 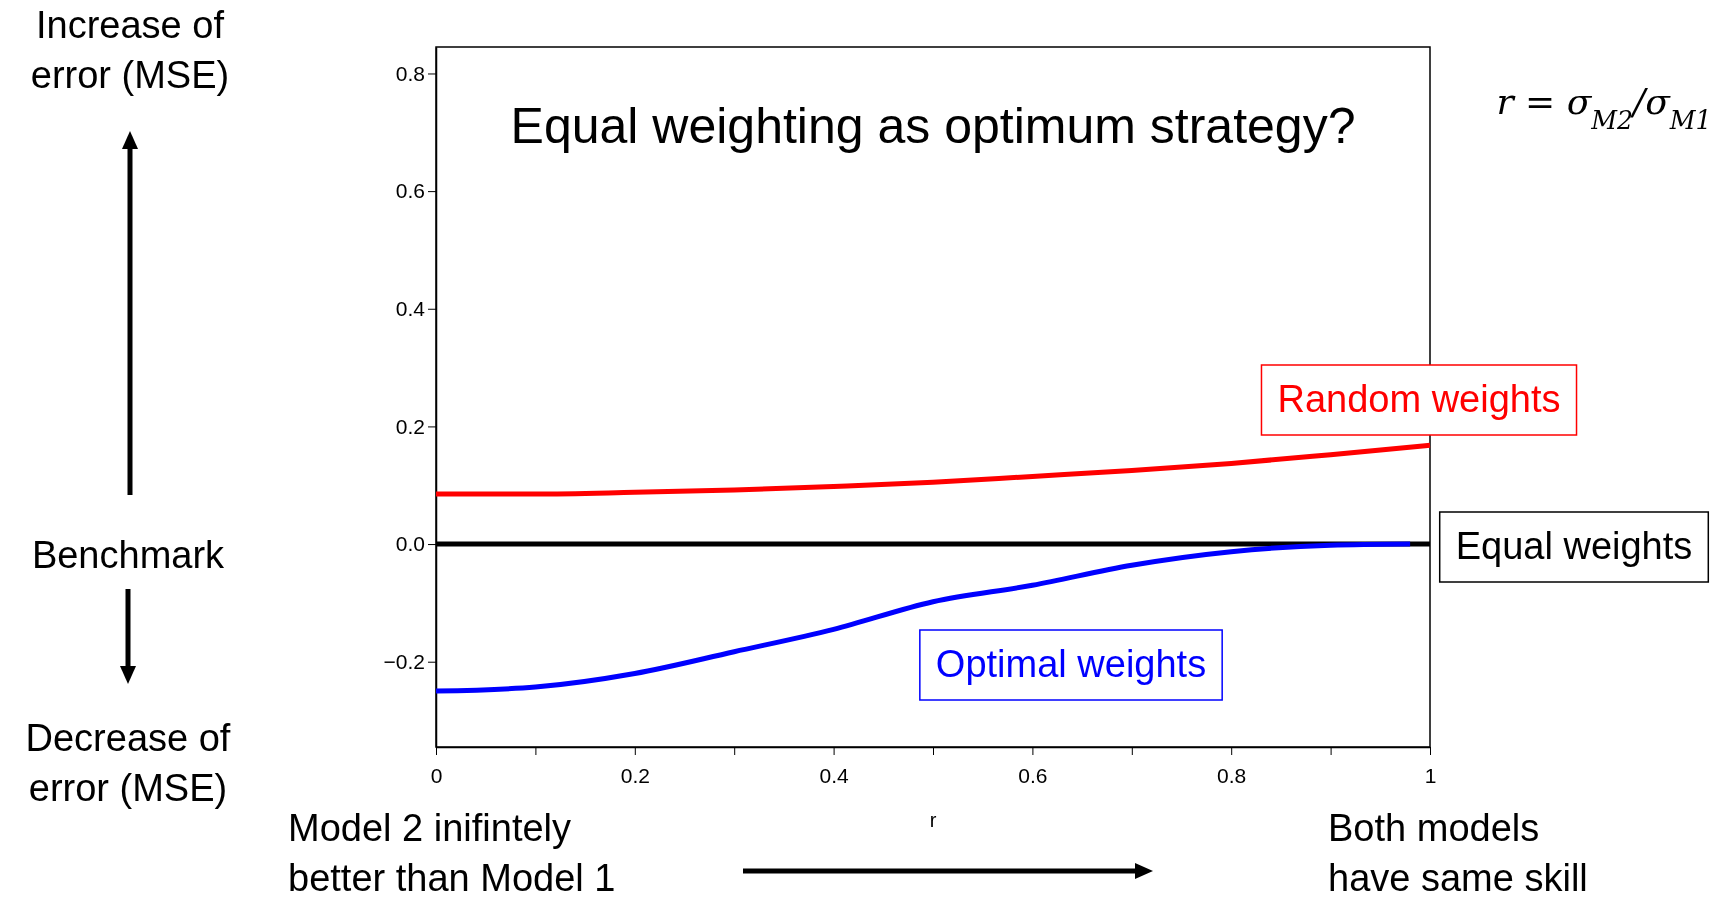 I want to click on x-tick-label: 0.8, so click(x=1232, y=776).